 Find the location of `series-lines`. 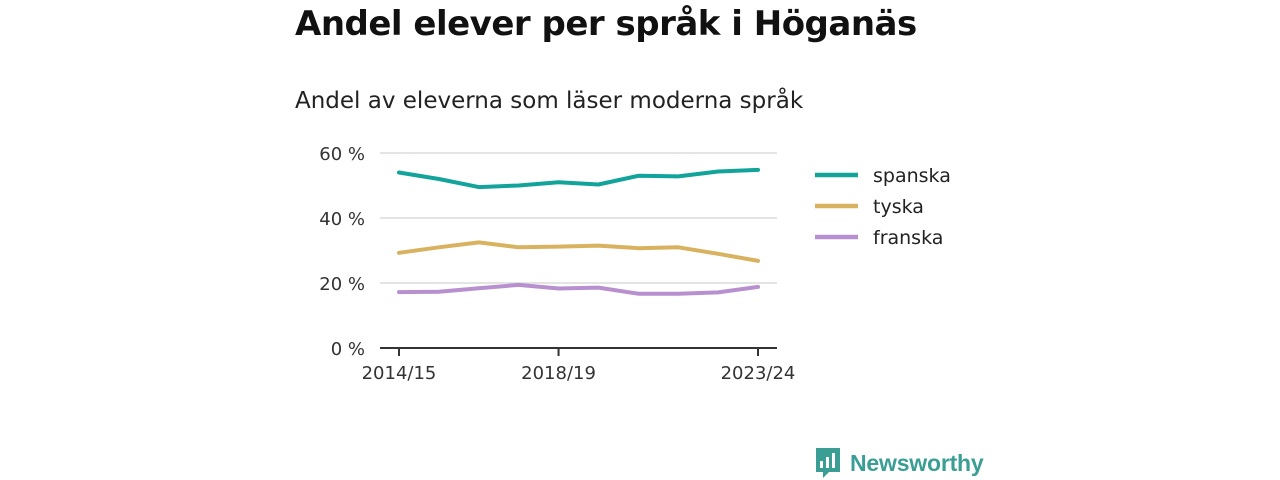

series-lines is located at coordinates (578, 231).